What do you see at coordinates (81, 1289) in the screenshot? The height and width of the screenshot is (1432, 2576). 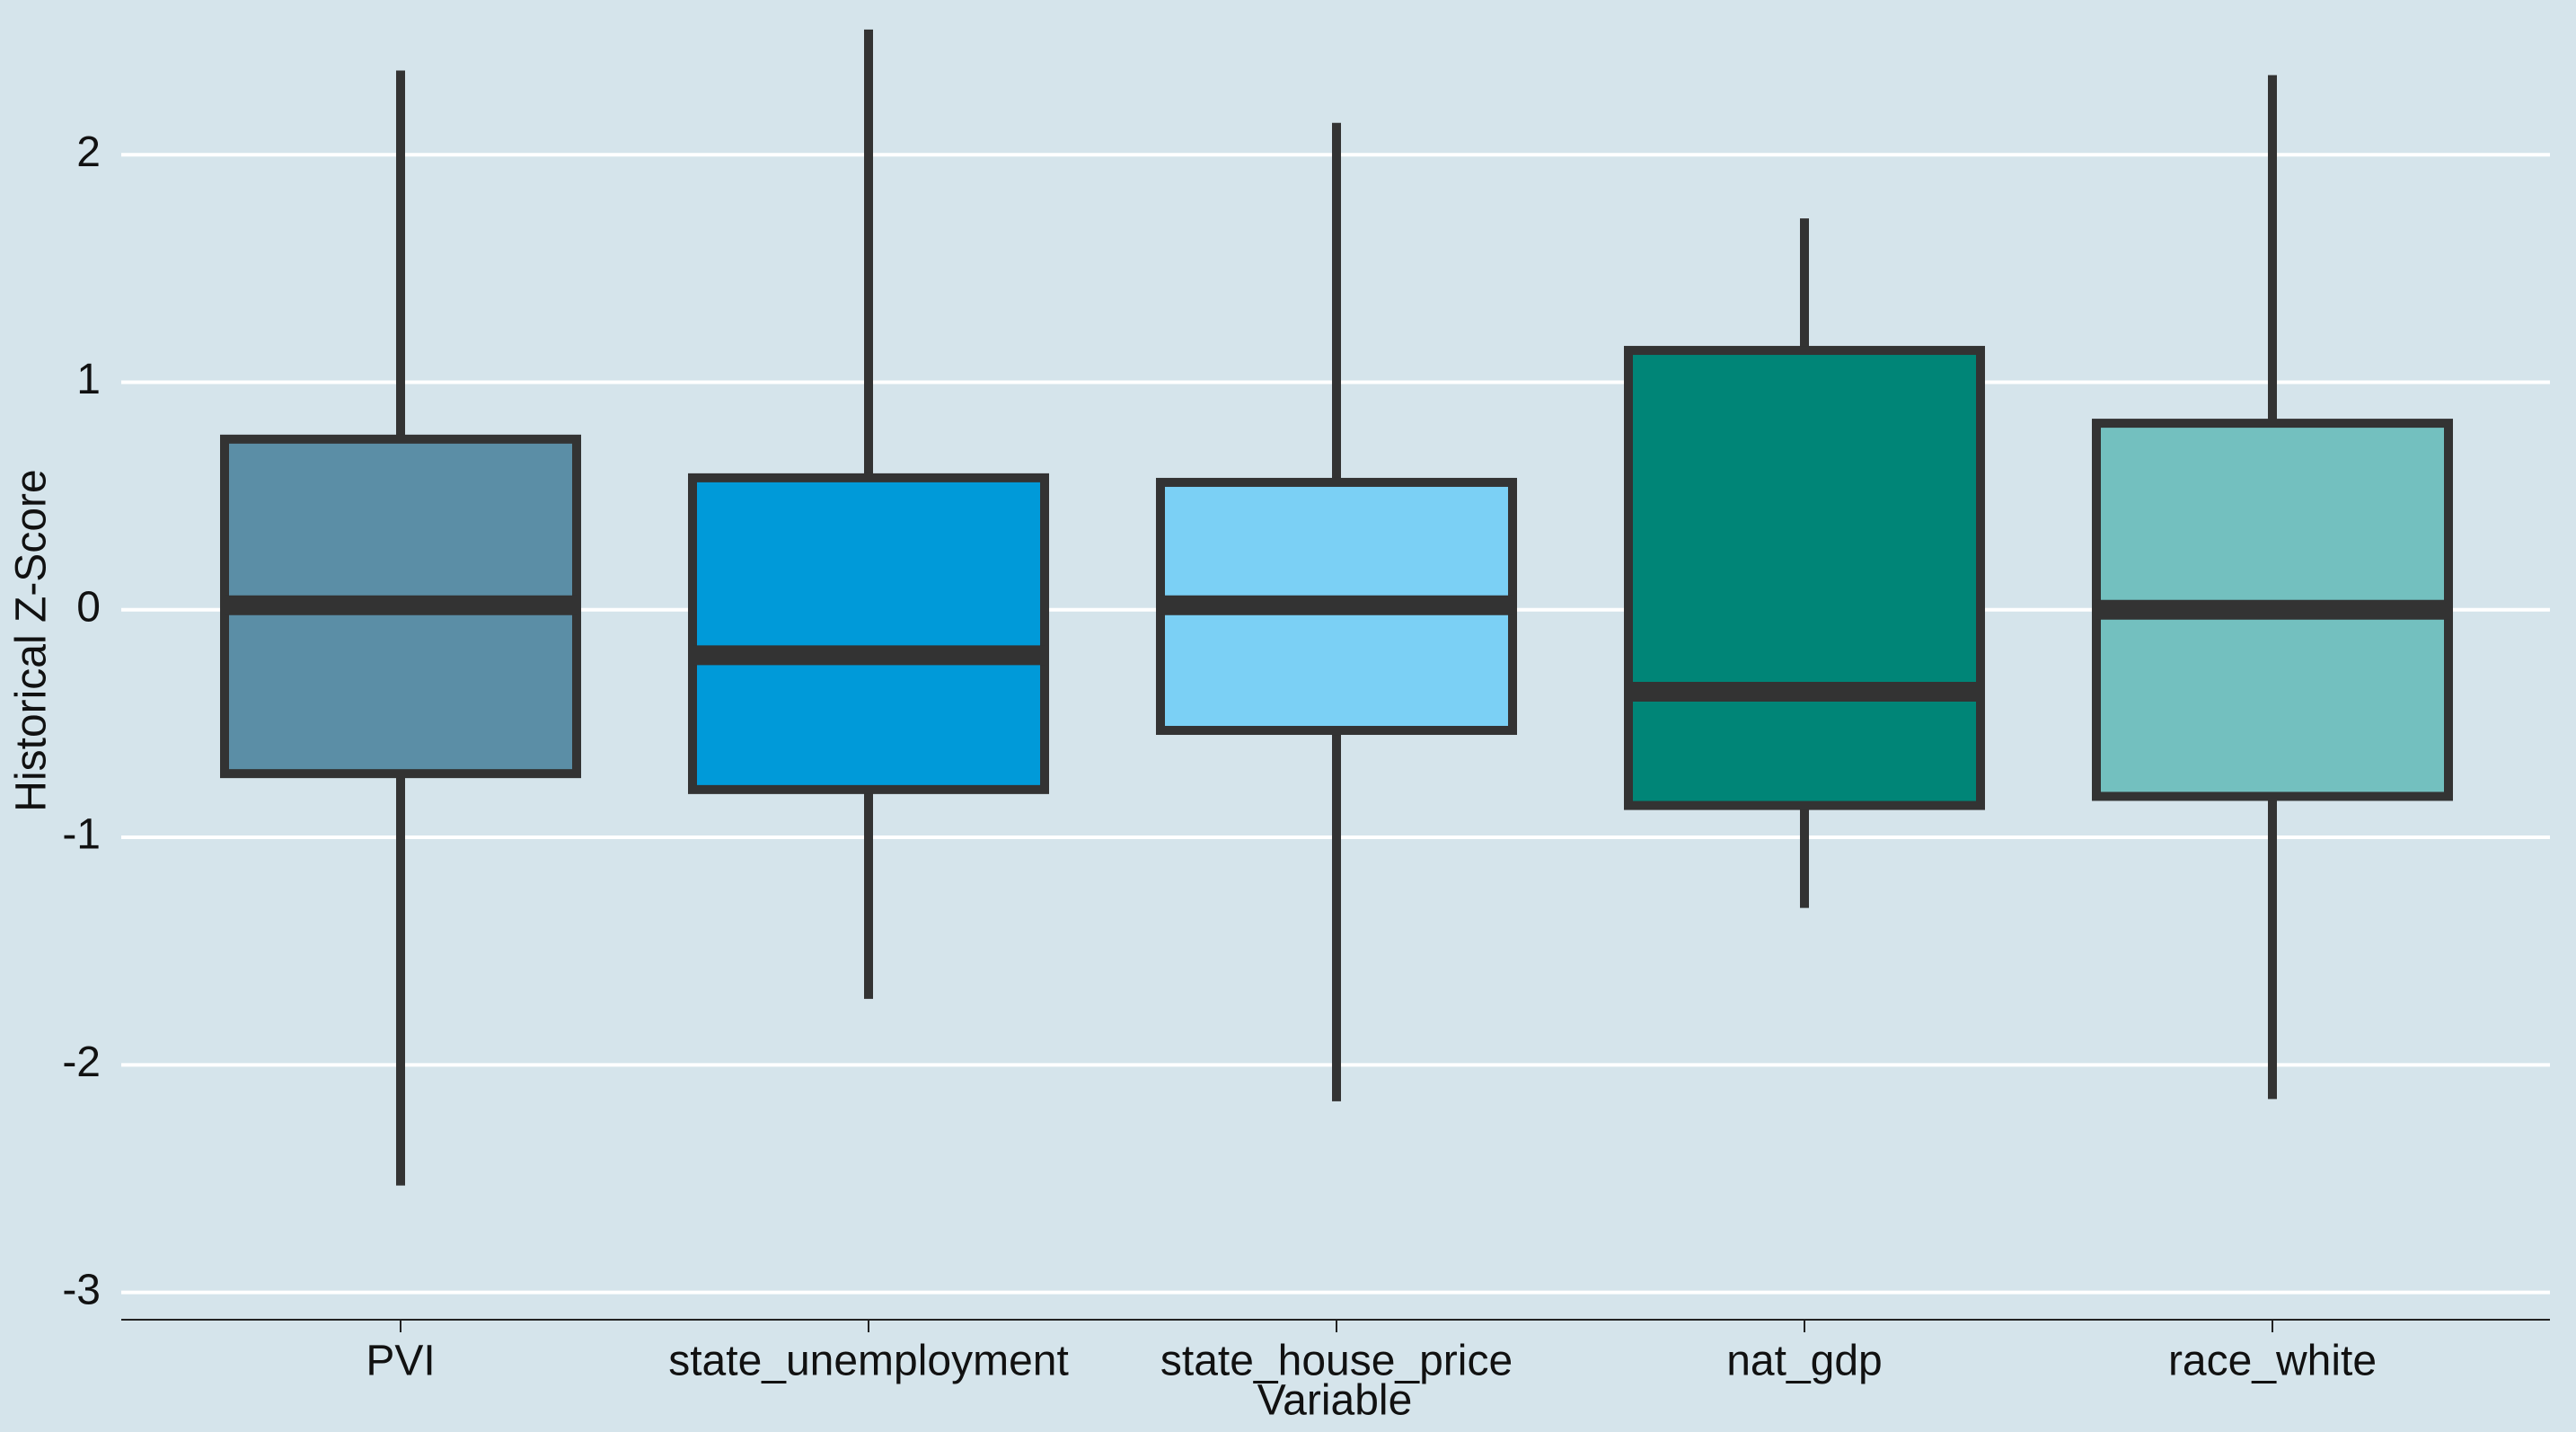 I see `y-tick-label: -3` at bounding box center [81, 1289].